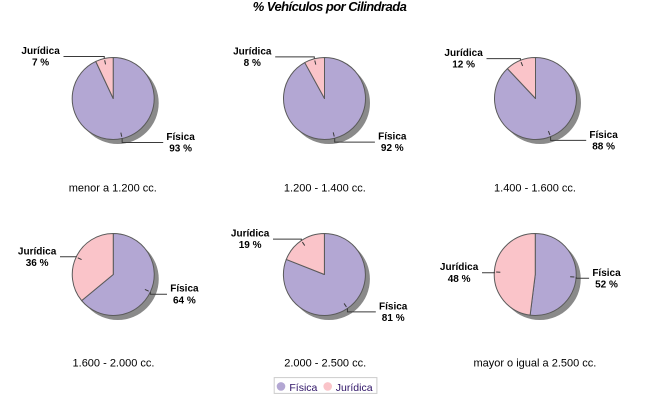 The width and height of the screenshot is (650, 405). Describe the element at coordinates (459, 279) in the screenshot. I see `svg-text: 48 %` at that location.